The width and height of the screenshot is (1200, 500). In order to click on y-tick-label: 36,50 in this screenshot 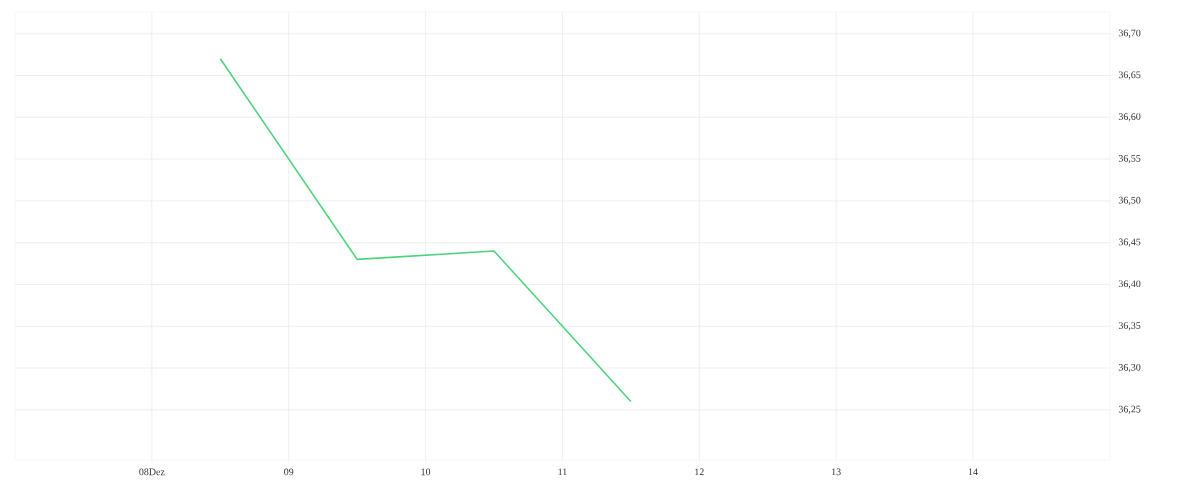, I will do `click(1129, 200)`.